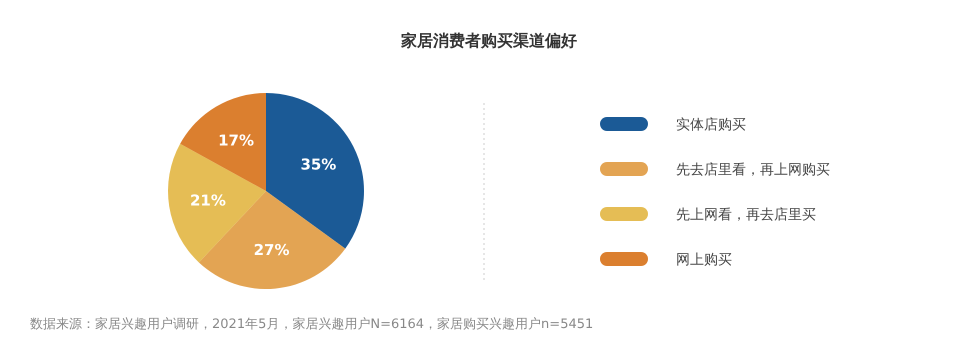 This screenshot has width=978, height=351. What do you see at coordinates (711, 124) in the screenshot?
I see `legend-label: 实体店购买` at bounding box center [711, 124].